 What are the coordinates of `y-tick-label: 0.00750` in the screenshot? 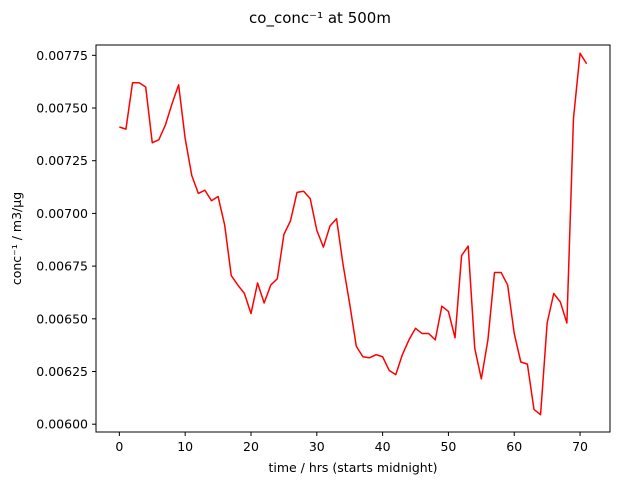 It's located at (62, 108).